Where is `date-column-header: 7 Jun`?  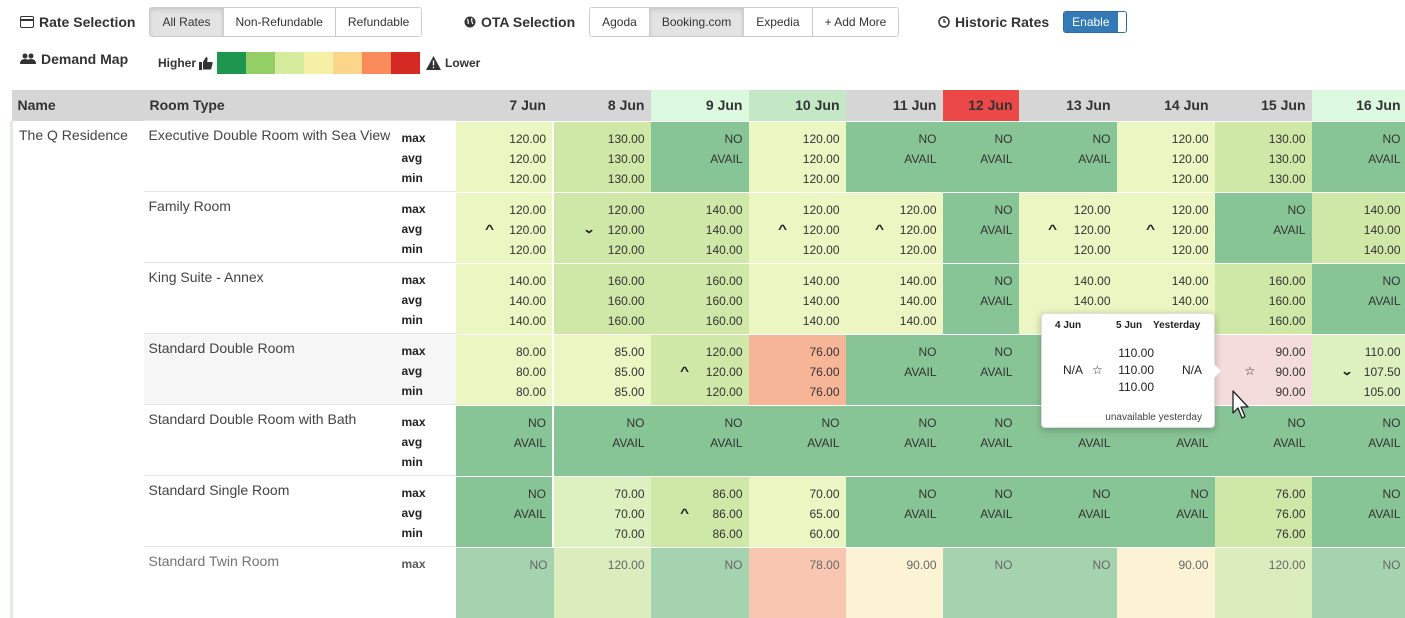 date-column-header: 7 Jun is located at coordinates (505, 105).